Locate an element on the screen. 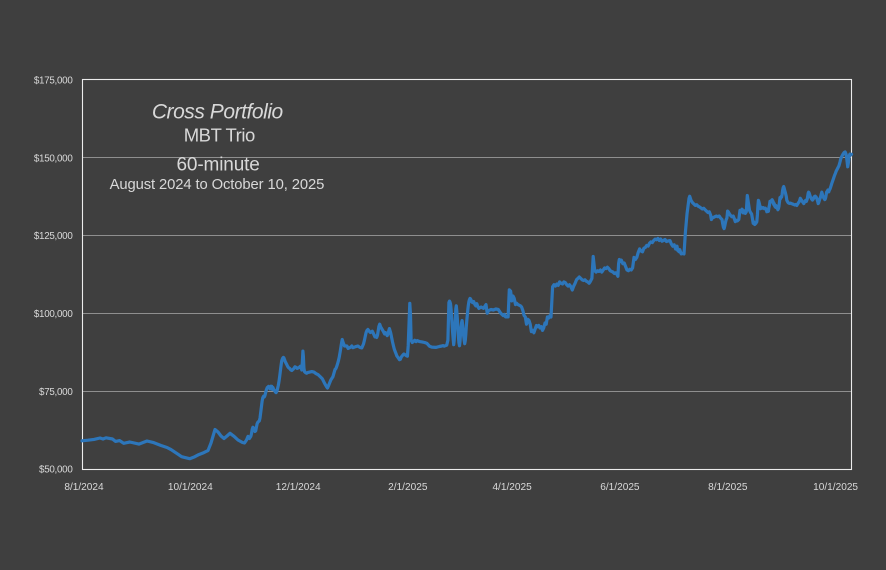  svg-text: Cross Portfolio is located at coordinates (218, 111).